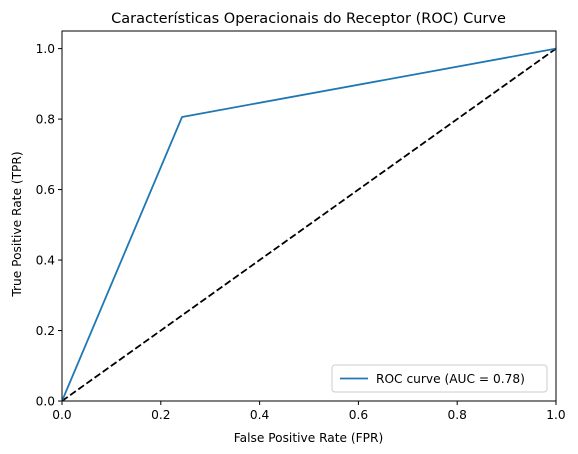 The width and height of the screenshot is (578, 454). I want to click on y-tick-label: 0.2, so click(45, 331).